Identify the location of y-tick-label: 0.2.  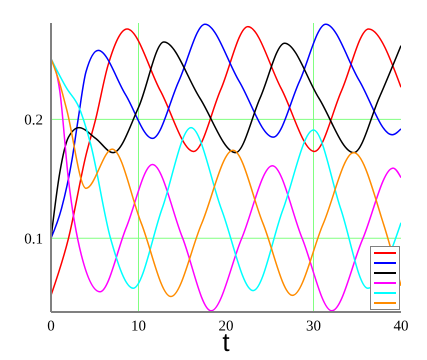
(33, 120).